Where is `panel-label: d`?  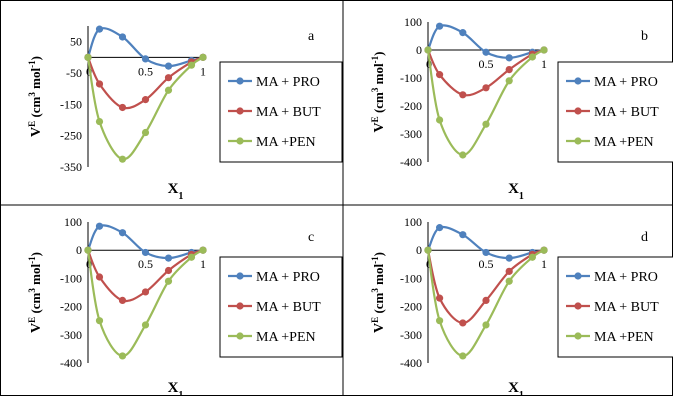 panel-label: d is located at coordinates (644, 237).